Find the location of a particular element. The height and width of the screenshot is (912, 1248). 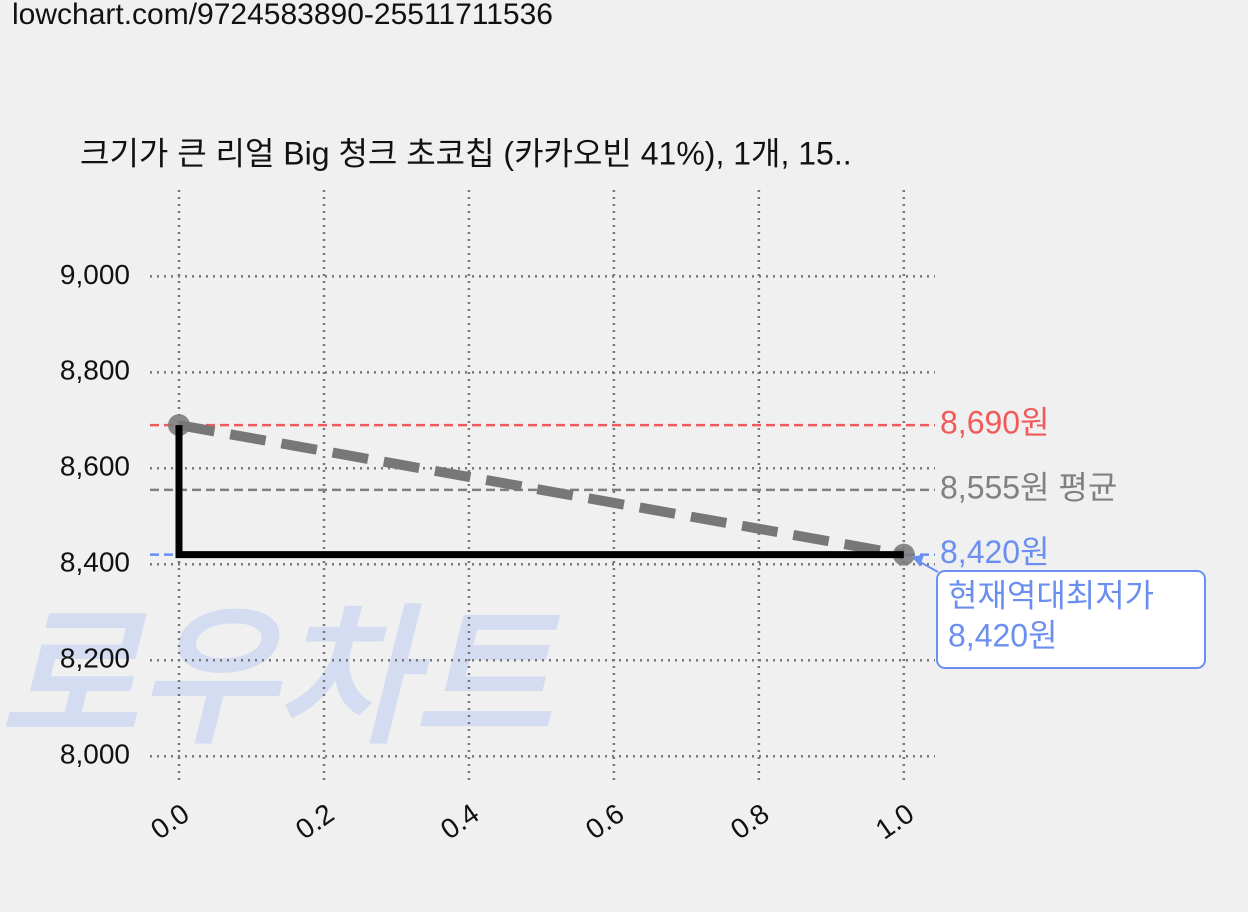

reference-label: 8,690원 is located at coordinates (995, 423).